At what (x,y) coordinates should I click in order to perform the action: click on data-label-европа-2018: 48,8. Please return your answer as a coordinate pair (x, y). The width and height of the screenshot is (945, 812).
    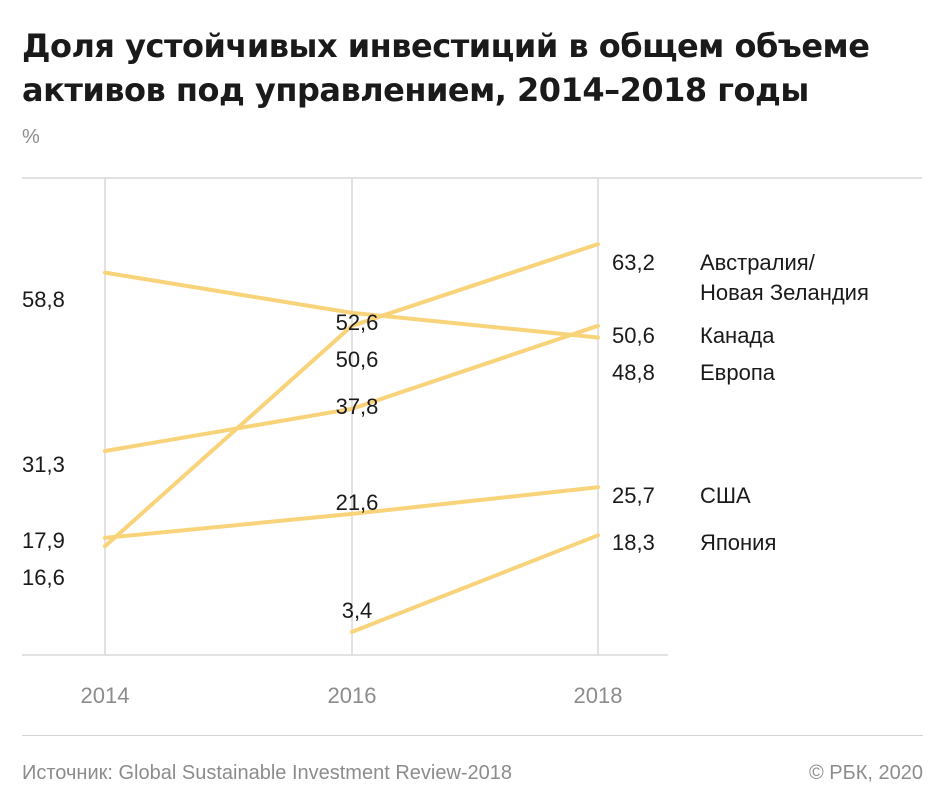
    Looking at the image, I should click on (633, 372).